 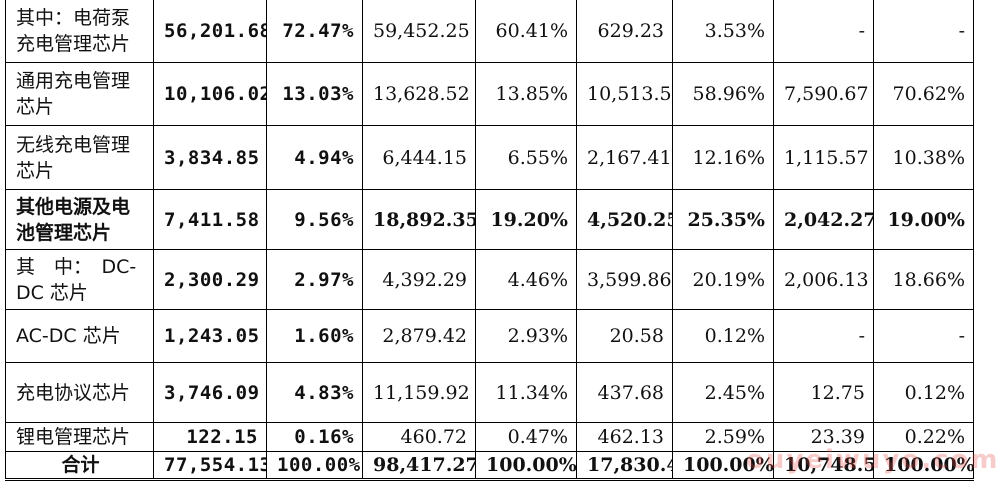 I want to click on cell-amount: 23.39, so click(x=823, y=437).